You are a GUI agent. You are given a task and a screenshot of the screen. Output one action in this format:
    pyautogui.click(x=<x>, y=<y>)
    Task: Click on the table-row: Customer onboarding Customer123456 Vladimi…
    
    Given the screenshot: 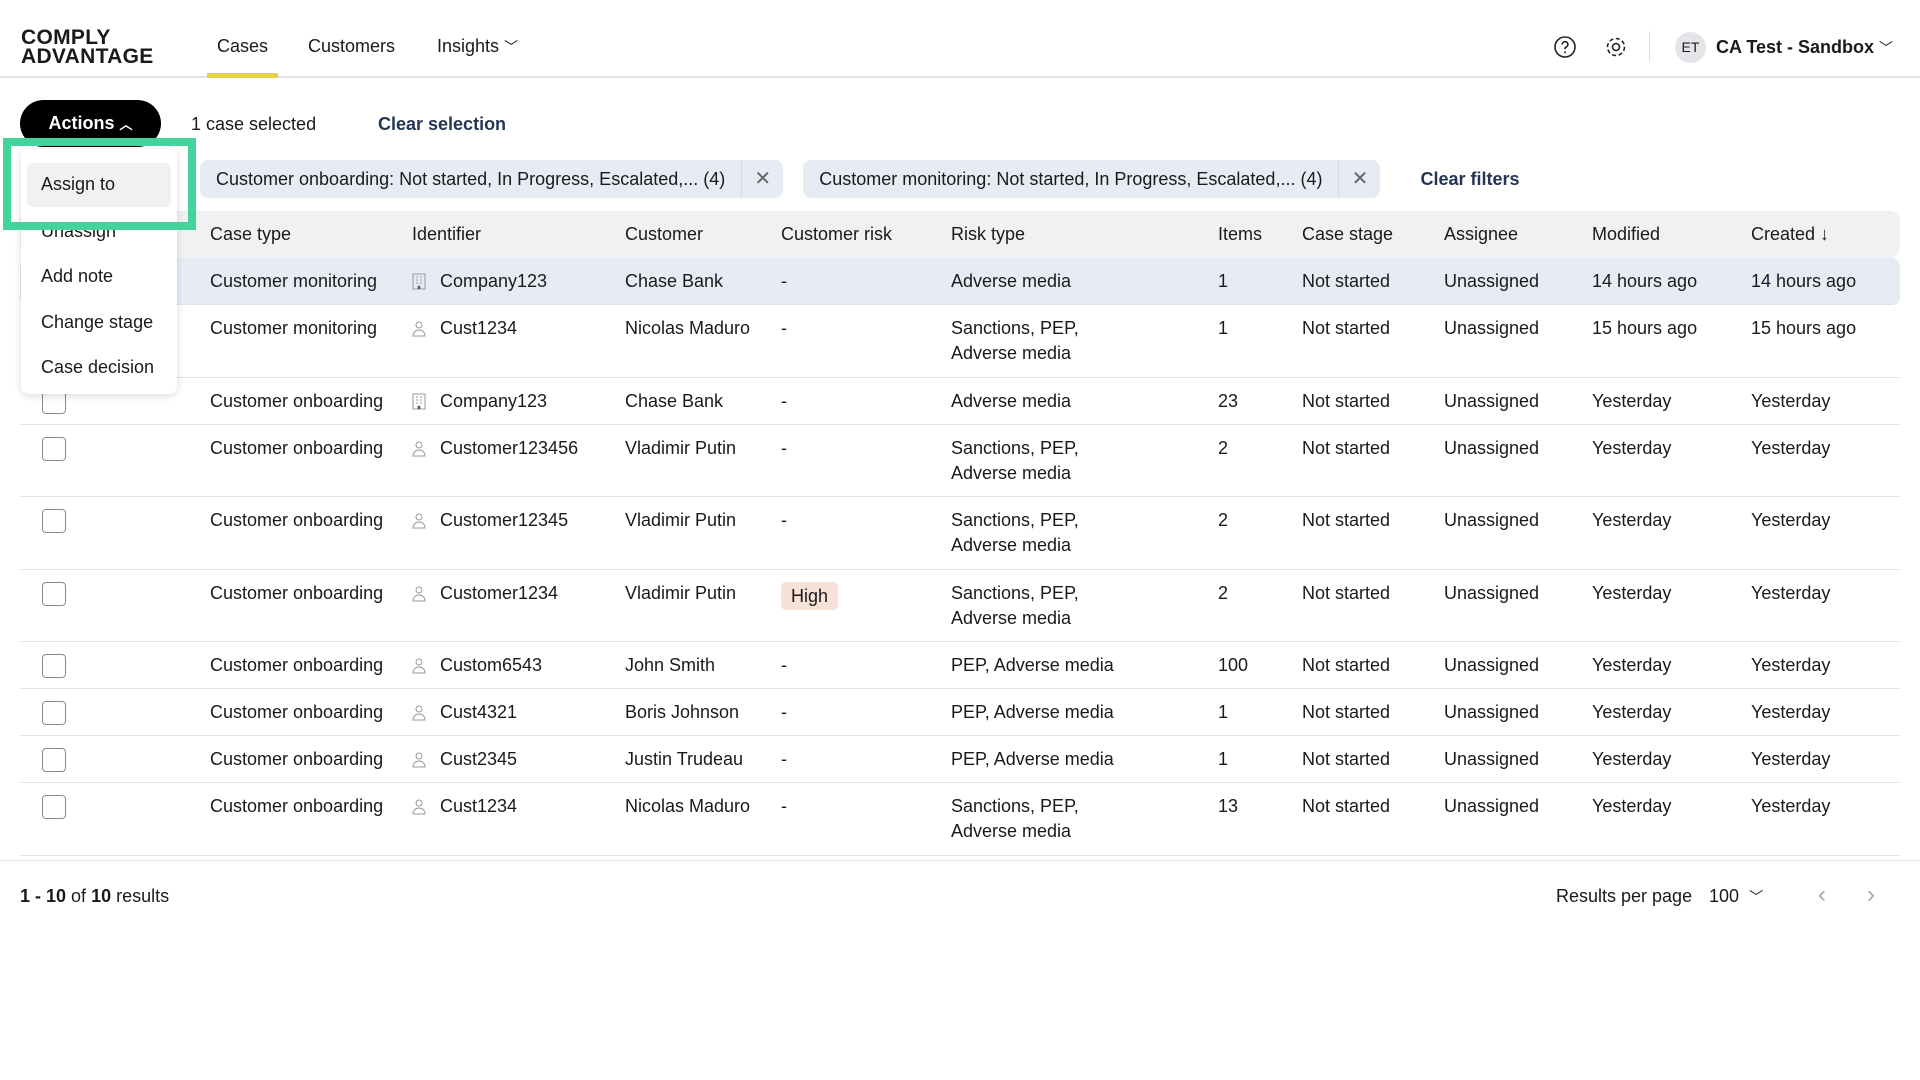 What is the action you would take?
    pyautogui.click(x=960, y=461)
    